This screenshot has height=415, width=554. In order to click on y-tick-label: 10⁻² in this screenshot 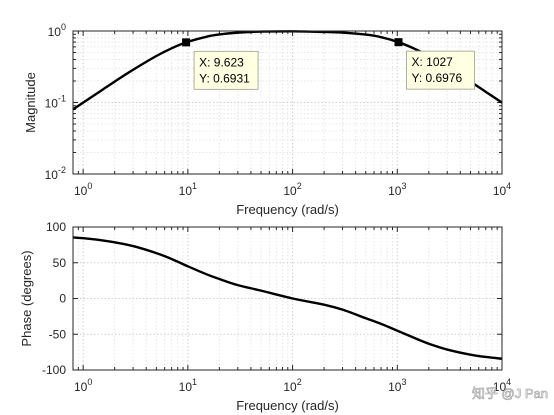, I will do `click(55, 173)`.